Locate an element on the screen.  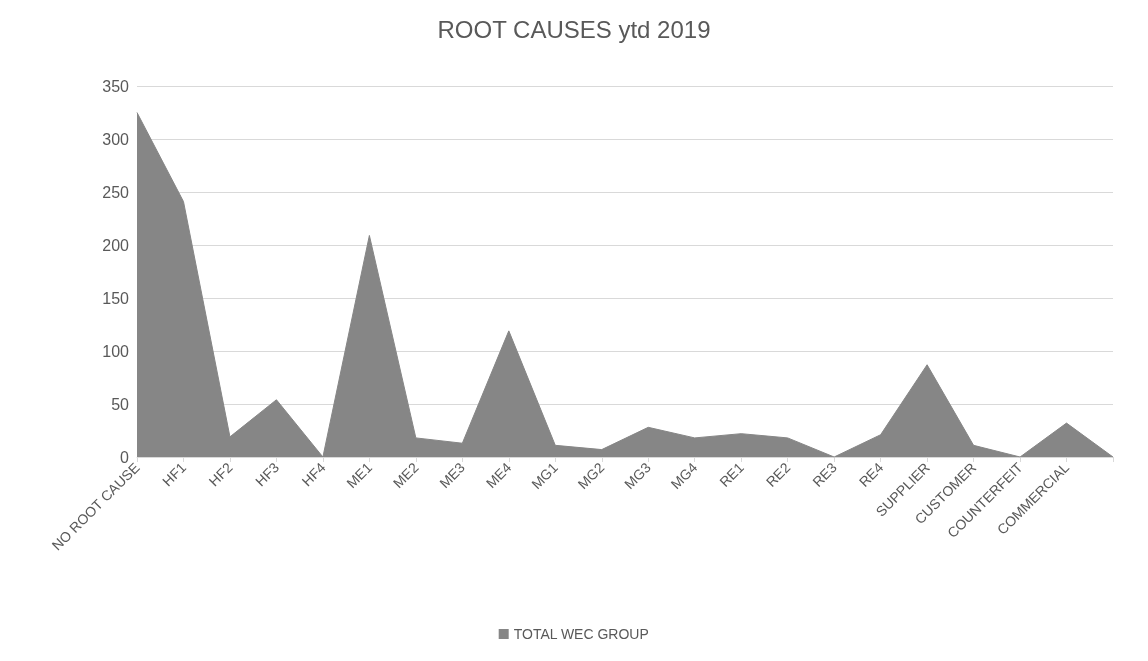
legend-label: TOTAL WEC GROUP is located at coordinates (581, 634).